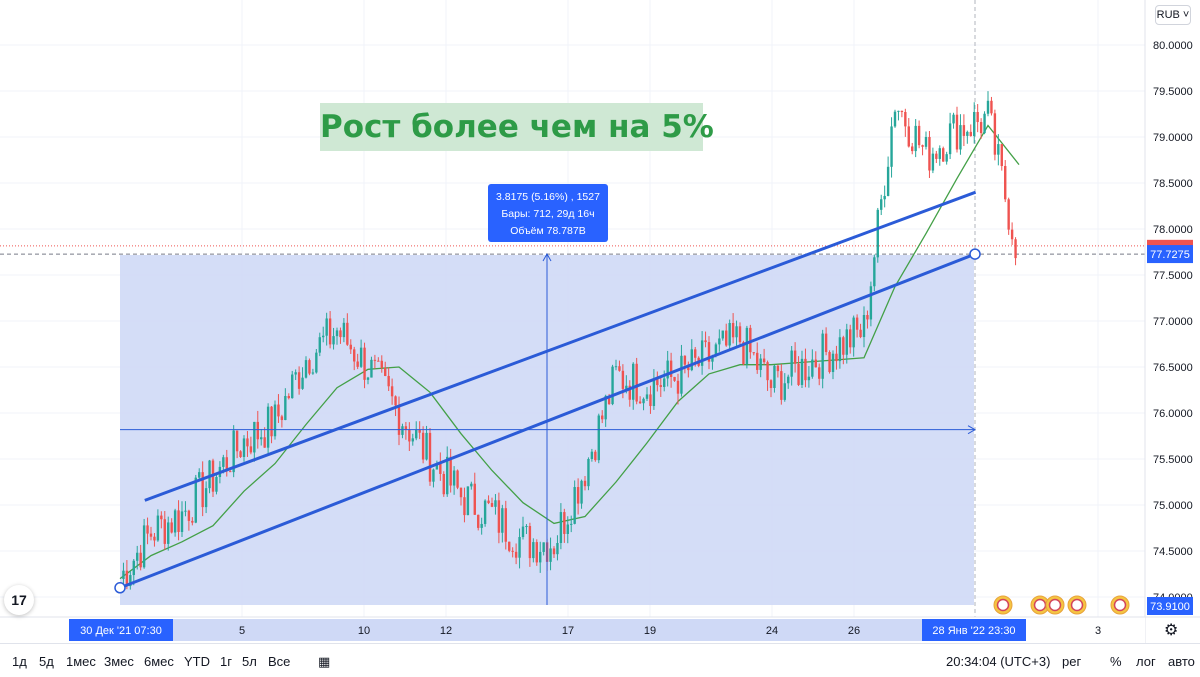  Describe the element at coordinates (226, 661) in the screenshot. I see `range-button: 1г` at that location.